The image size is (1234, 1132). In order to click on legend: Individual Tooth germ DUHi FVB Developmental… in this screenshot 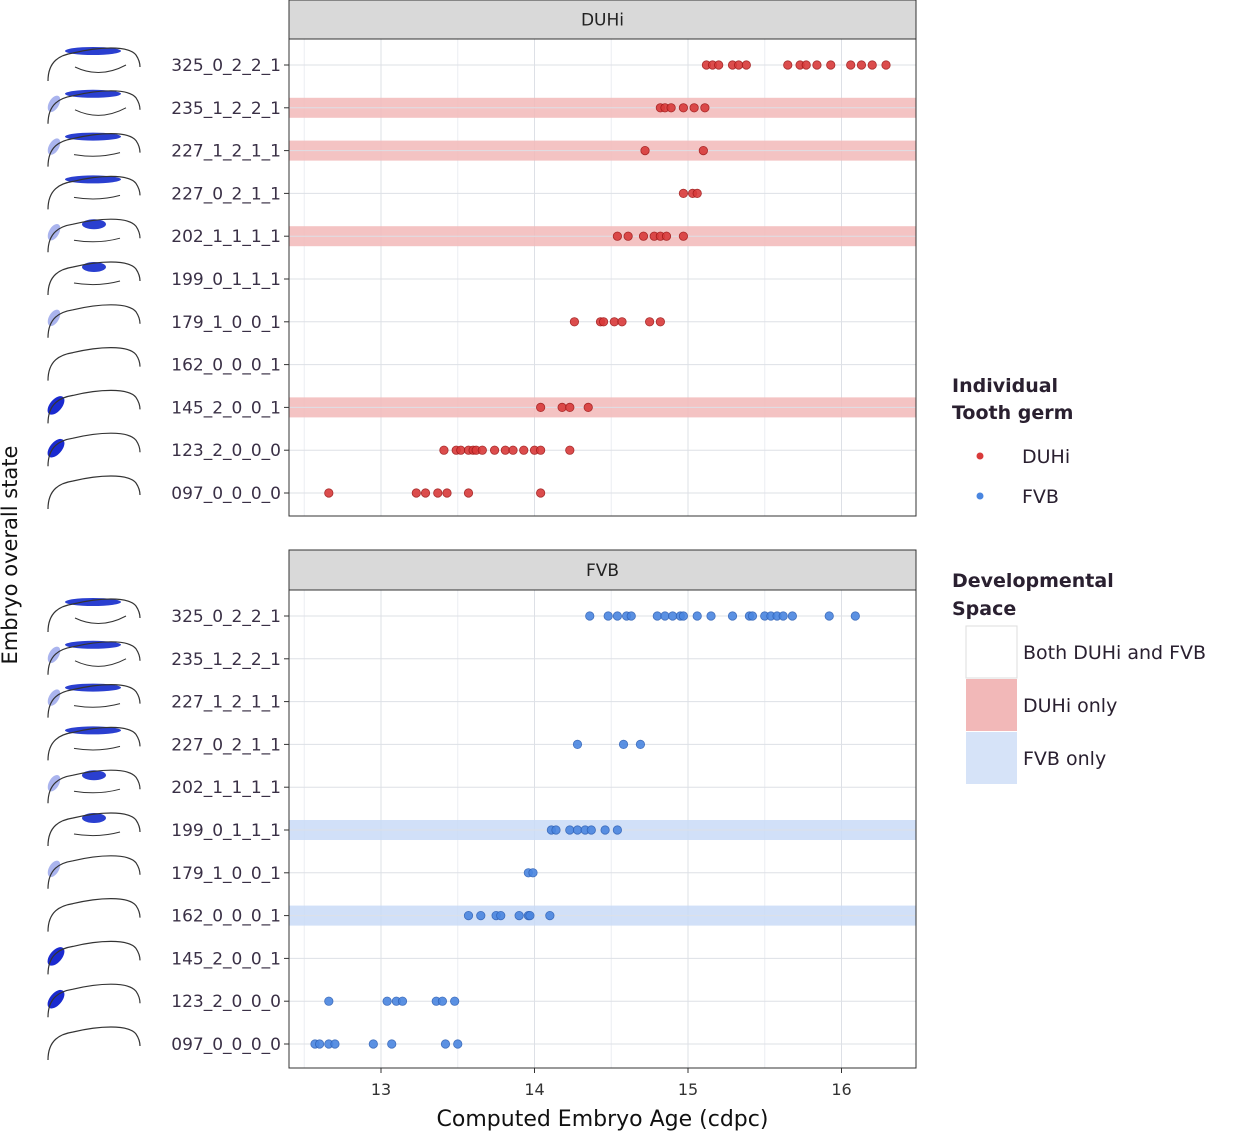, I will do `click(1079, 579)`.